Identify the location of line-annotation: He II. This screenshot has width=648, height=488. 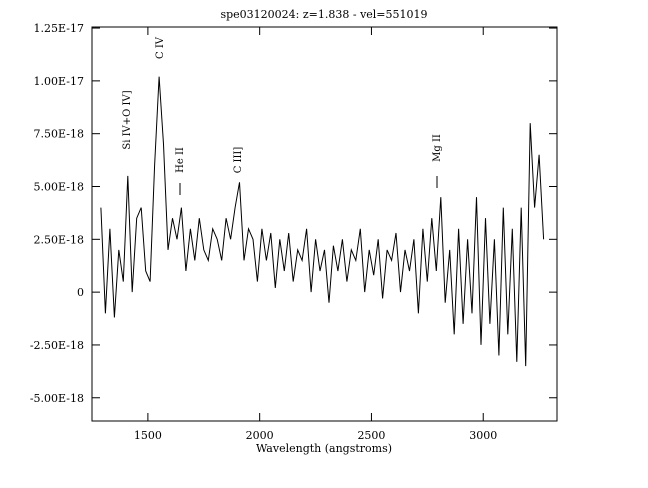
(180, 160).